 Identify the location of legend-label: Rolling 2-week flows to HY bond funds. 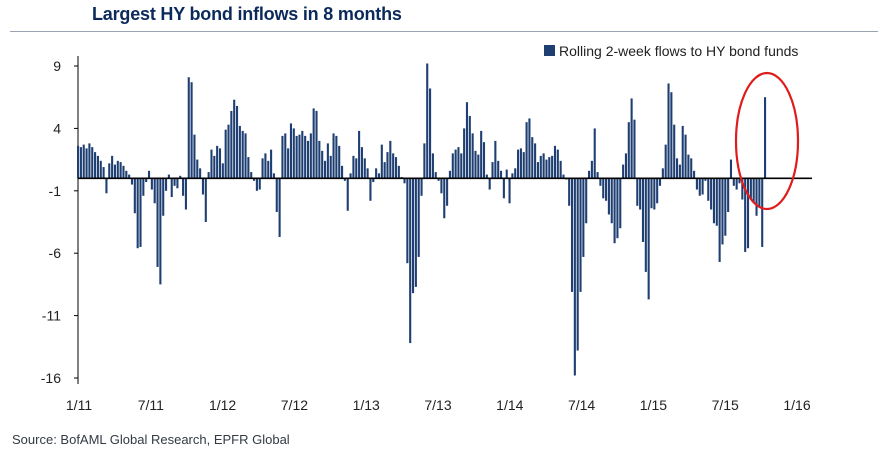
(678, 51).